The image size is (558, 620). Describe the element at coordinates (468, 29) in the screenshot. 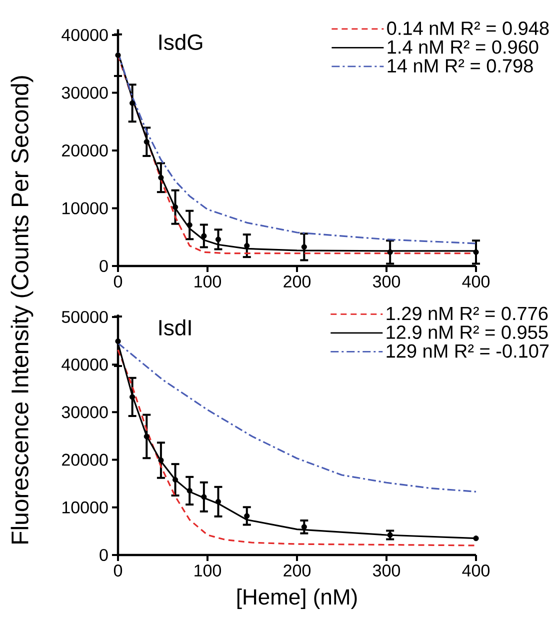

I see `legend-label: 0.14 nM R² = 0.948` at that location.